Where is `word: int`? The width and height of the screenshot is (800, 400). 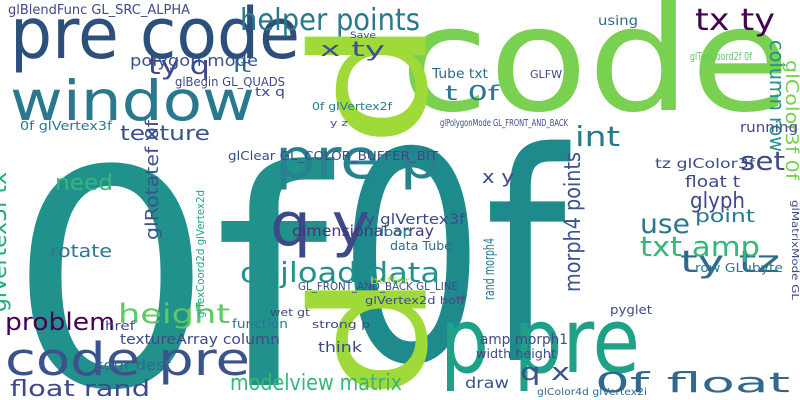 word: int is located at coordinates (597, 136).